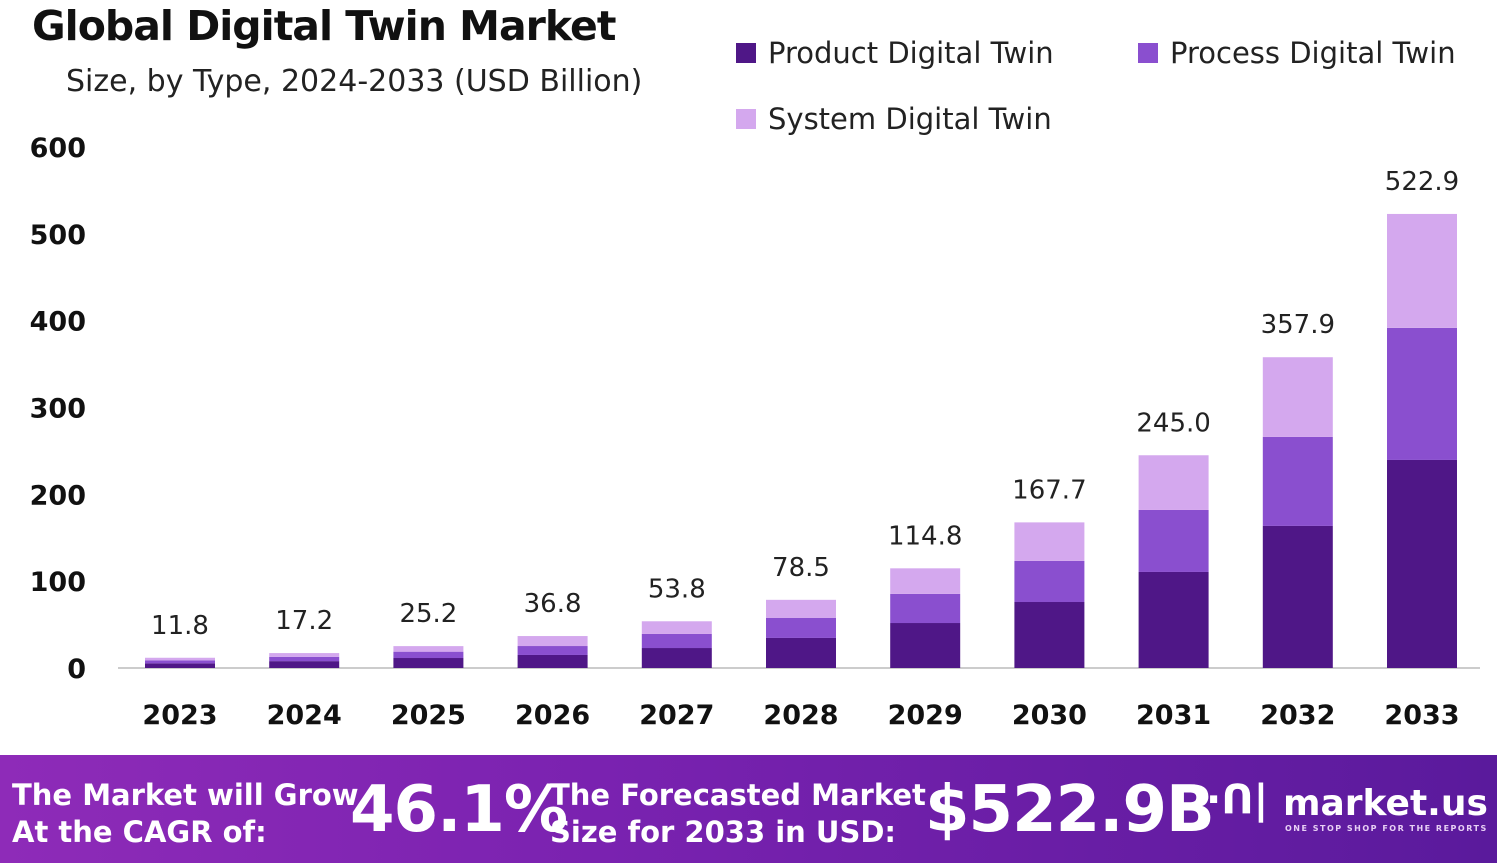 This screenshot has height=863, width=1497. Describe the element at coordinates (354, 81) in the screenshot. I see `chart-subtitle: Size, by Type, 2024-2033 (USD Billion)` at that location.